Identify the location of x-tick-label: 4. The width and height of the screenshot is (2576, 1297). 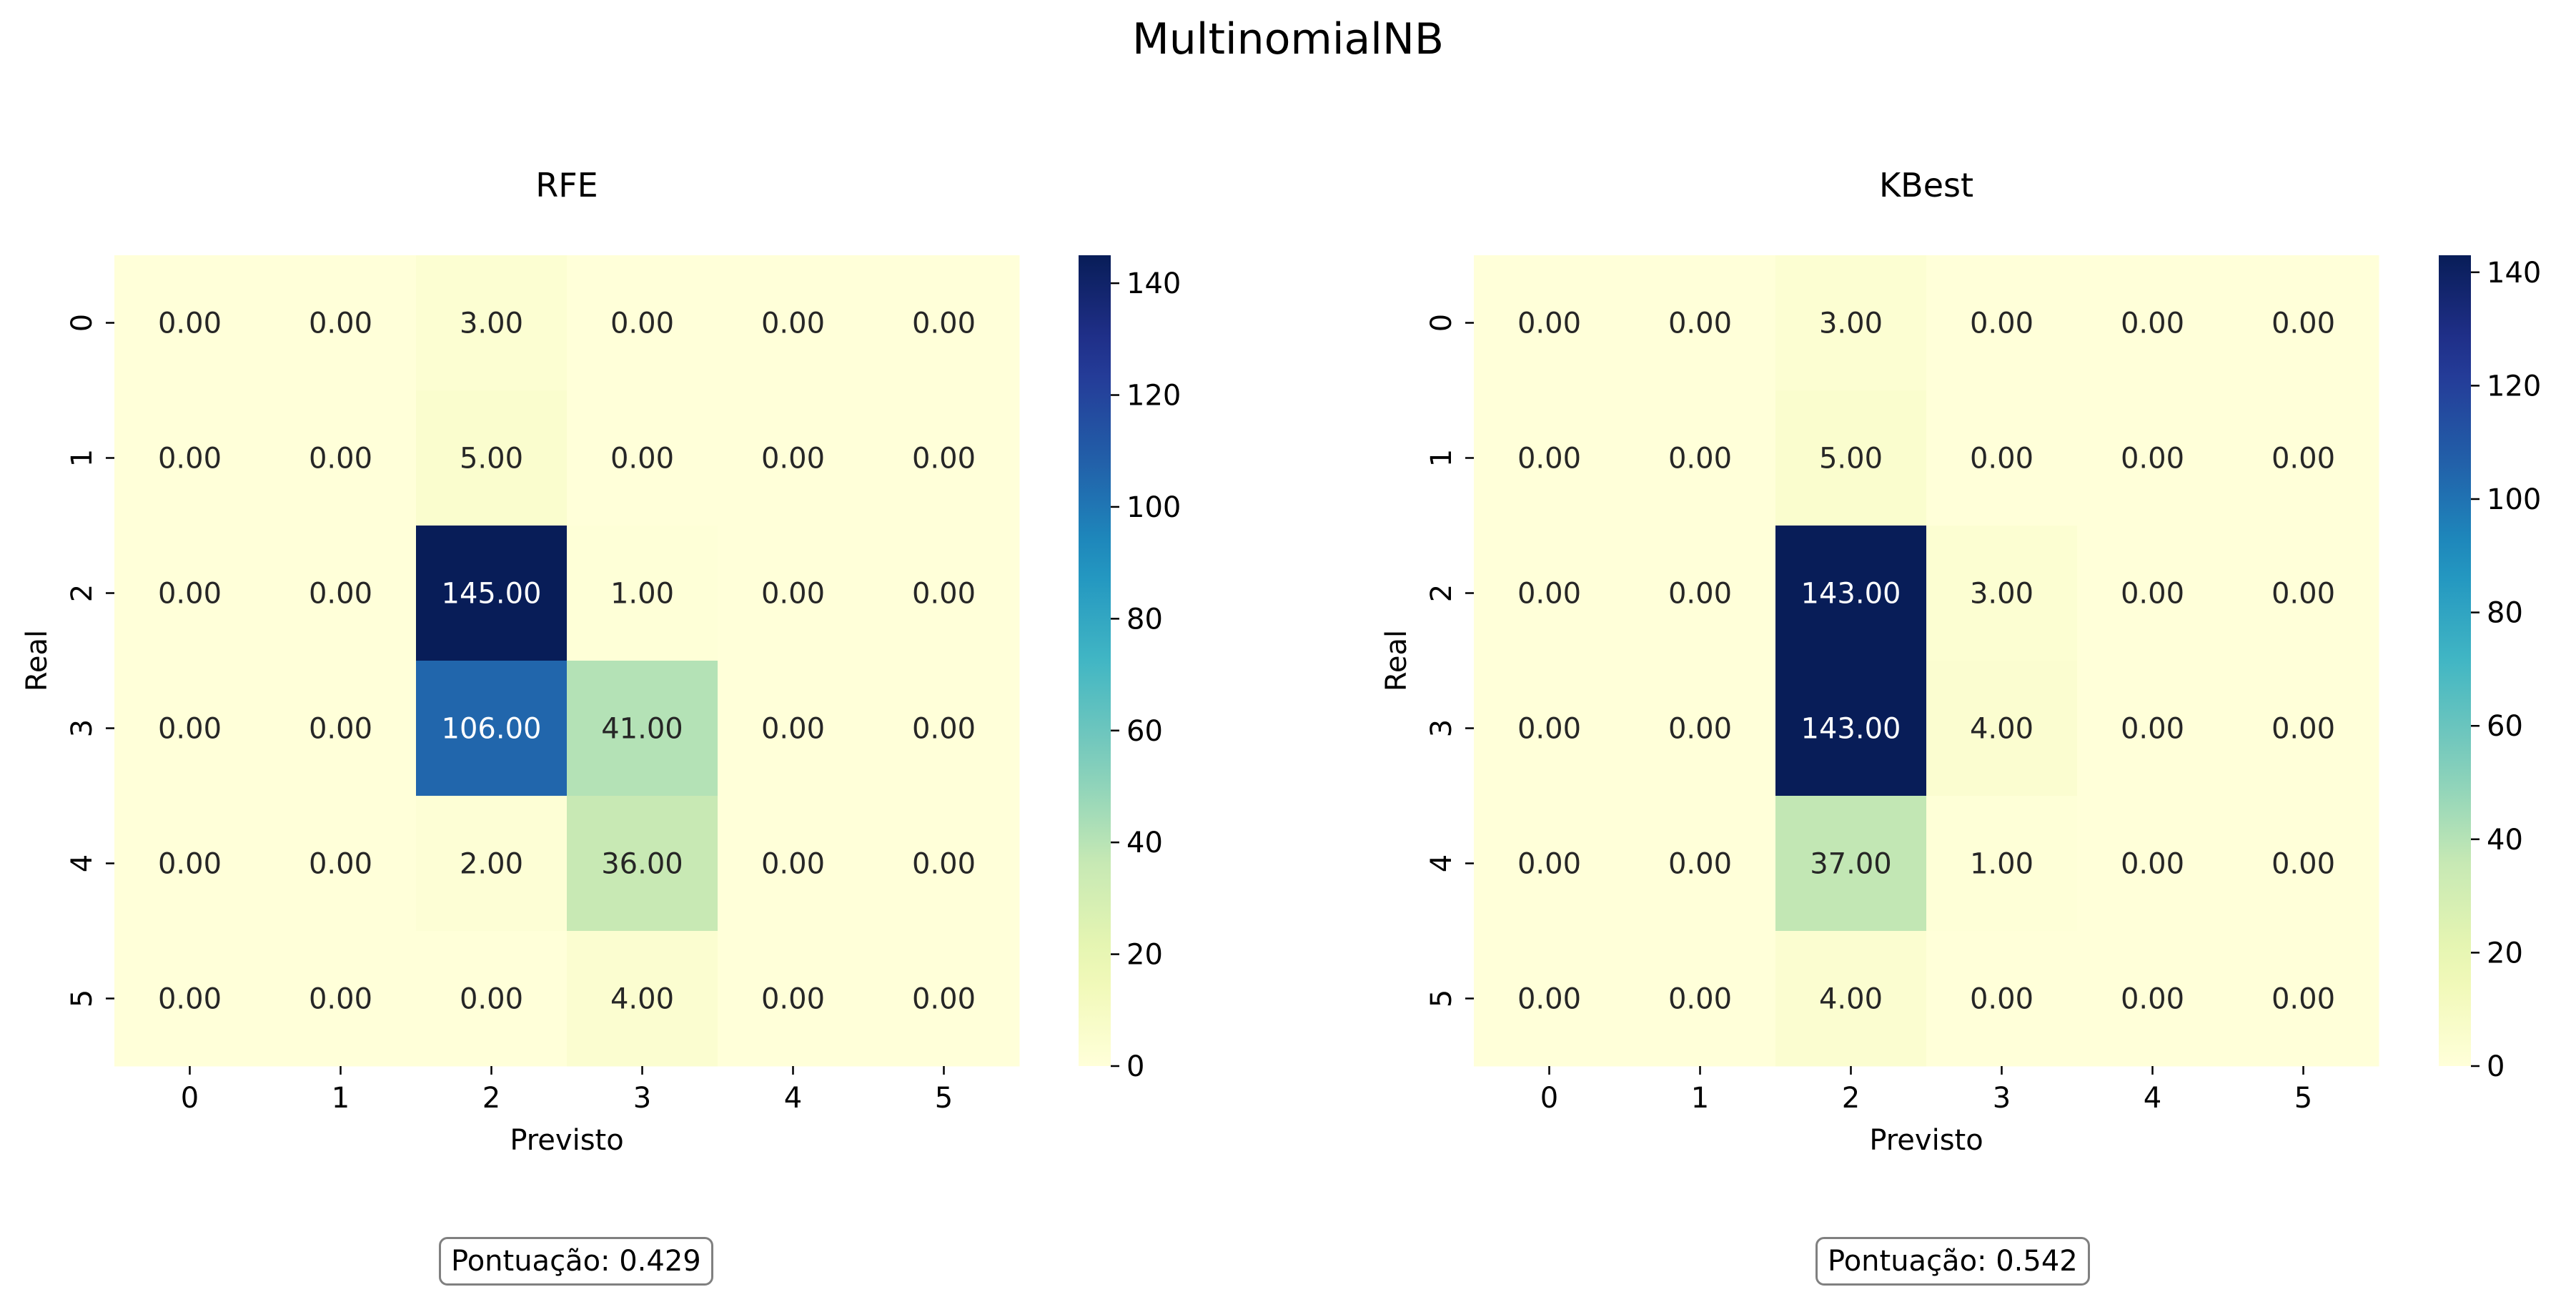
(2153, 1098).